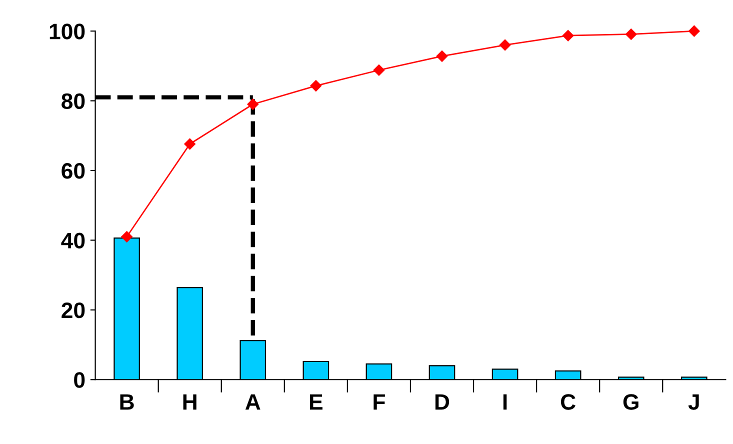 The height and width of the screenshot is (444, 733). What do you see at coordinates (630, 402) in the screenshot?
I see `x-tick-label: G` at bounding box center [630, 402].